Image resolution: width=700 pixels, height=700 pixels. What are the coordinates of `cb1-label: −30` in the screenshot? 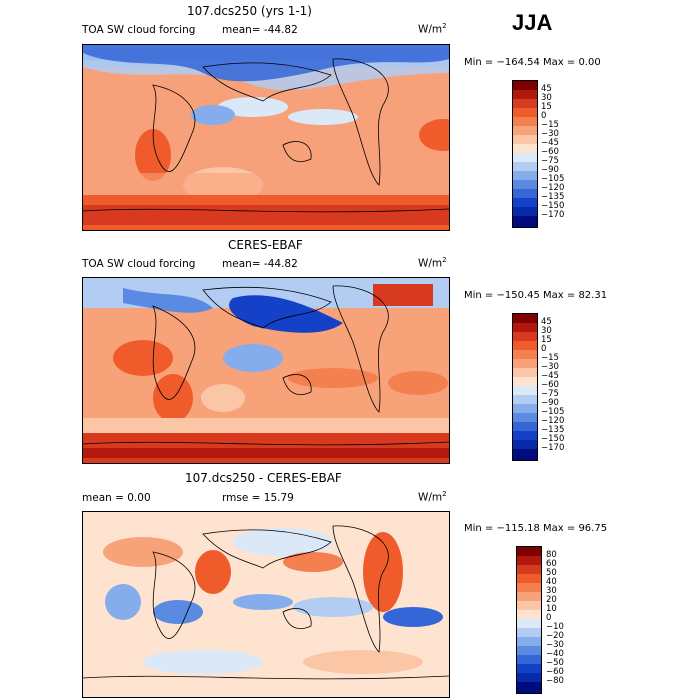 It's located at (550, 134).